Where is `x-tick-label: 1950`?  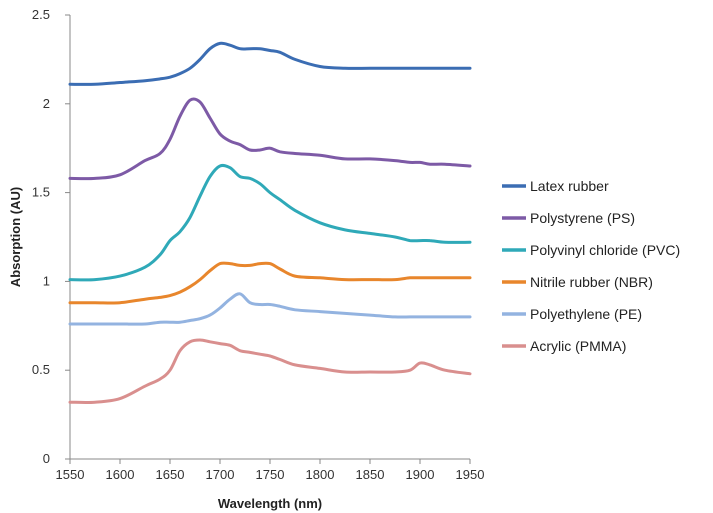 x-tick-label: 1950 is located at coordinates (470, 474).